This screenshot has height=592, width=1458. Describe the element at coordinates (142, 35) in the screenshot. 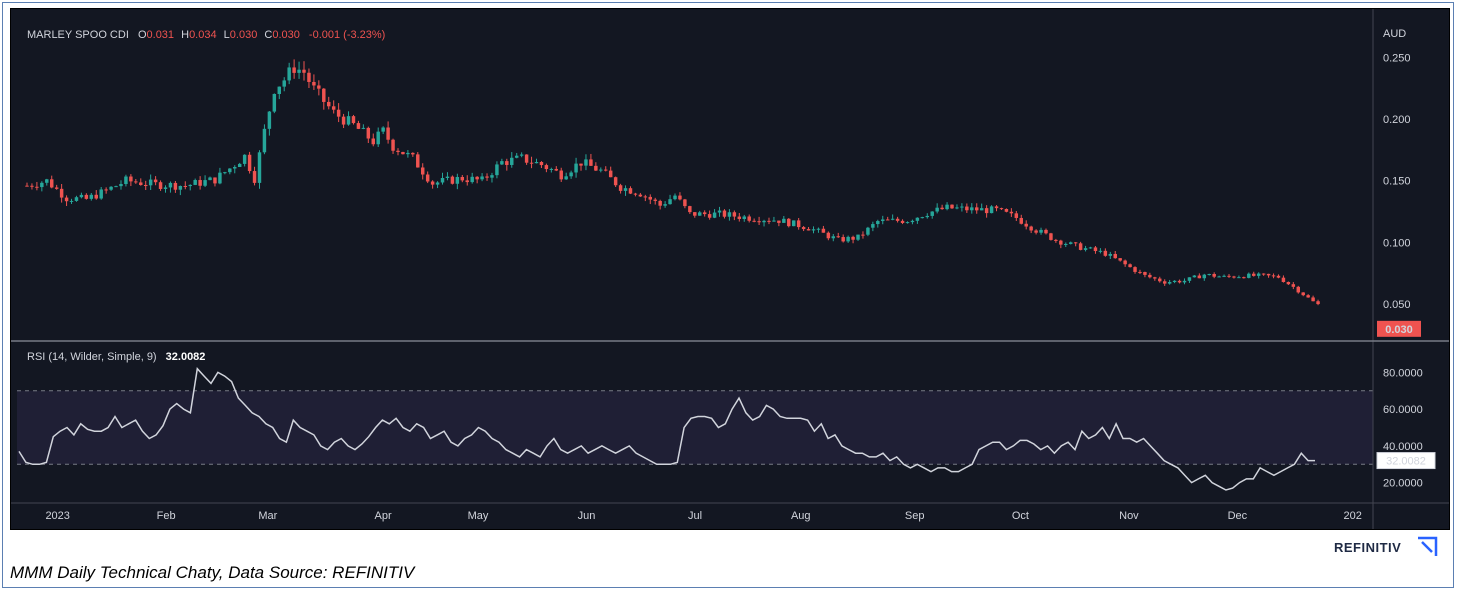

I see `header-open-label: O` at that location.